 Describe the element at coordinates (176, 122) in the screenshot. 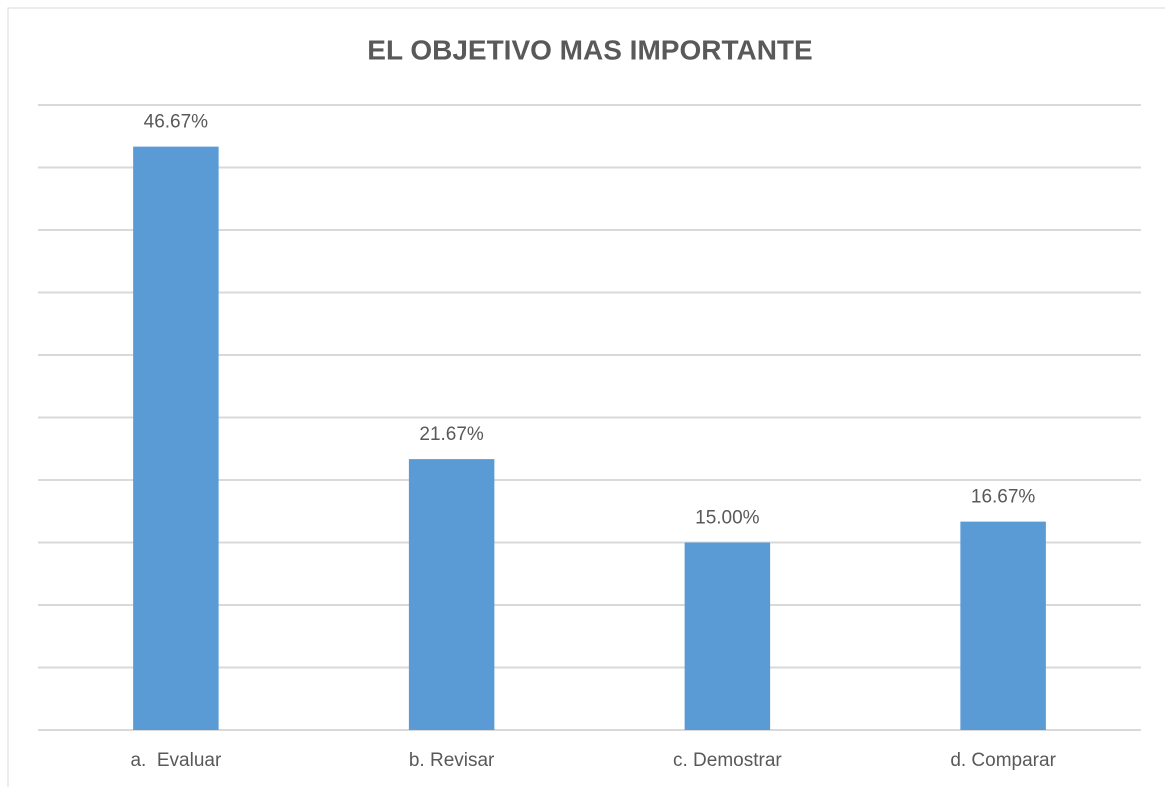

I see `data-label: 46.67%` at that location.